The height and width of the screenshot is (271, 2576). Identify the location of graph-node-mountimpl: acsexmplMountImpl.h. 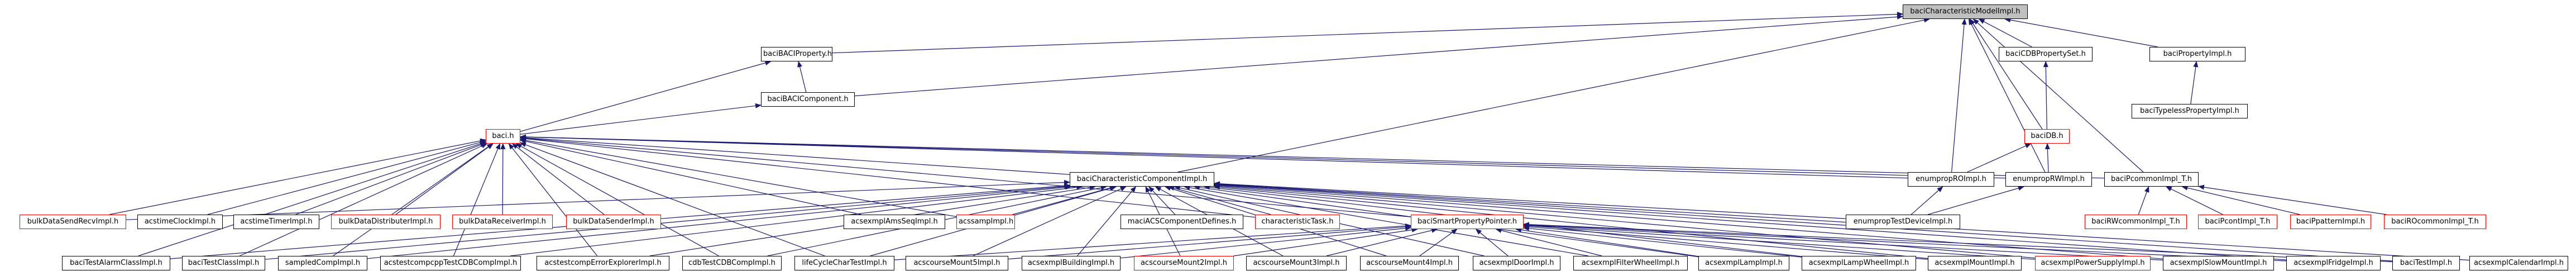
(1975, 263).